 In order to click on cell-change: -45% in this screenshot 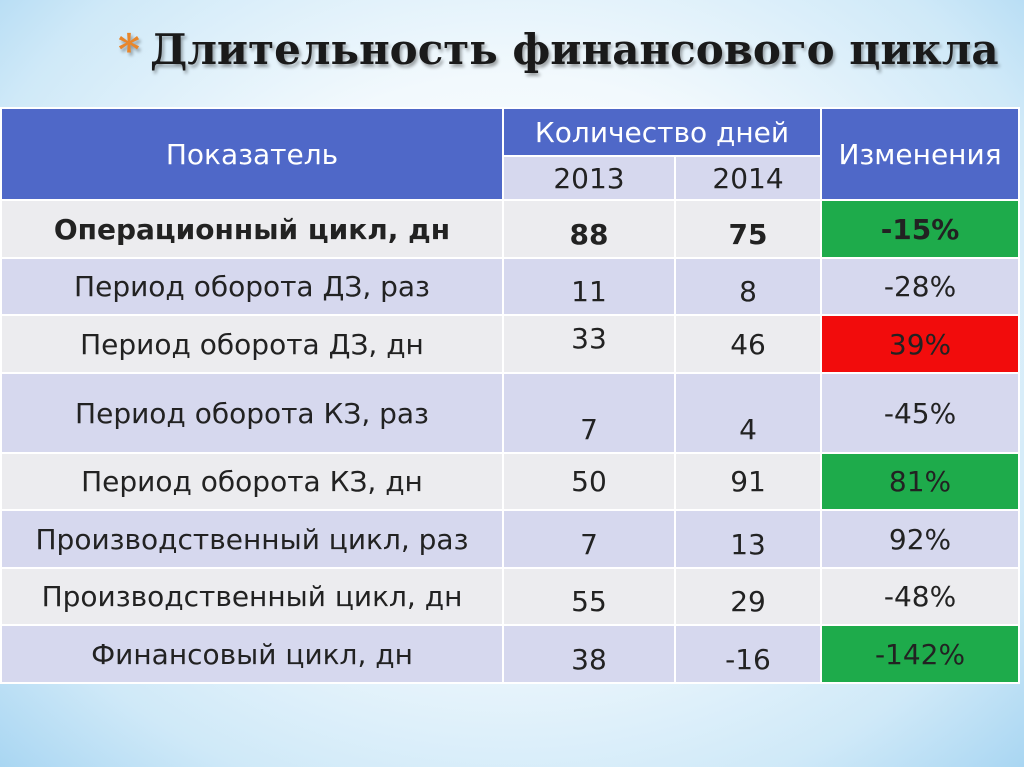, I will do `click(920, 413)`.